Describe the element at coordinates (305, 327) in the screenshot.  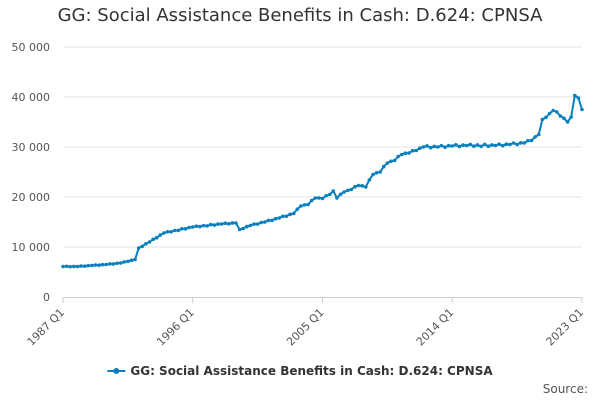
I see `x-tick-label: 2005 Q1` at that location.